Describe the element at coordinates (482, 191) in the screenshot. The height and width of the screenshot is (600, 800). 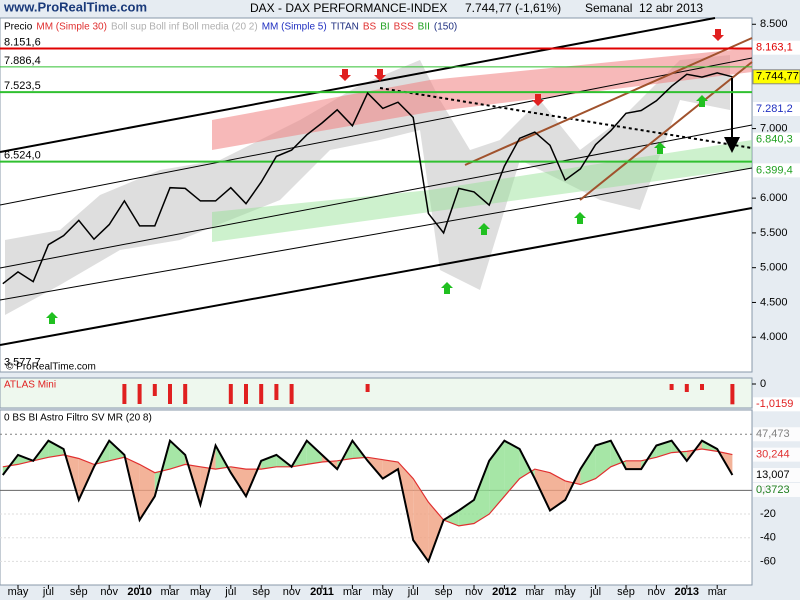
I see `support-band` at that location.